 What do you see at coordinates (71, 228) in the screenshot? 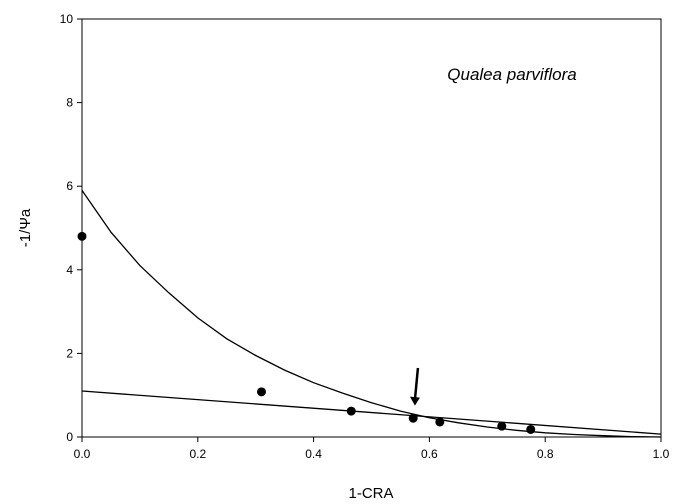
I see `y-axis-ticks: 0 2 4 6 8 10` at bounding box center [71, 228].